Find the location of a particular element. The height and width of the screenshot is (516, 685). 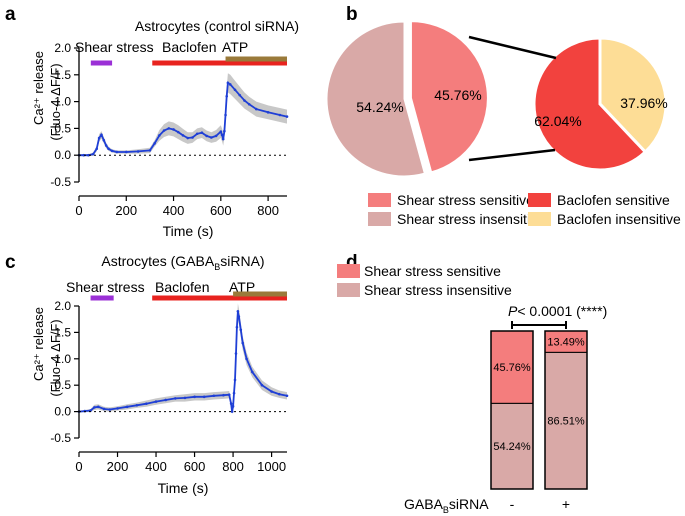

panel-d-xlabel-pre: GABA is located at coordinates (424, 504).